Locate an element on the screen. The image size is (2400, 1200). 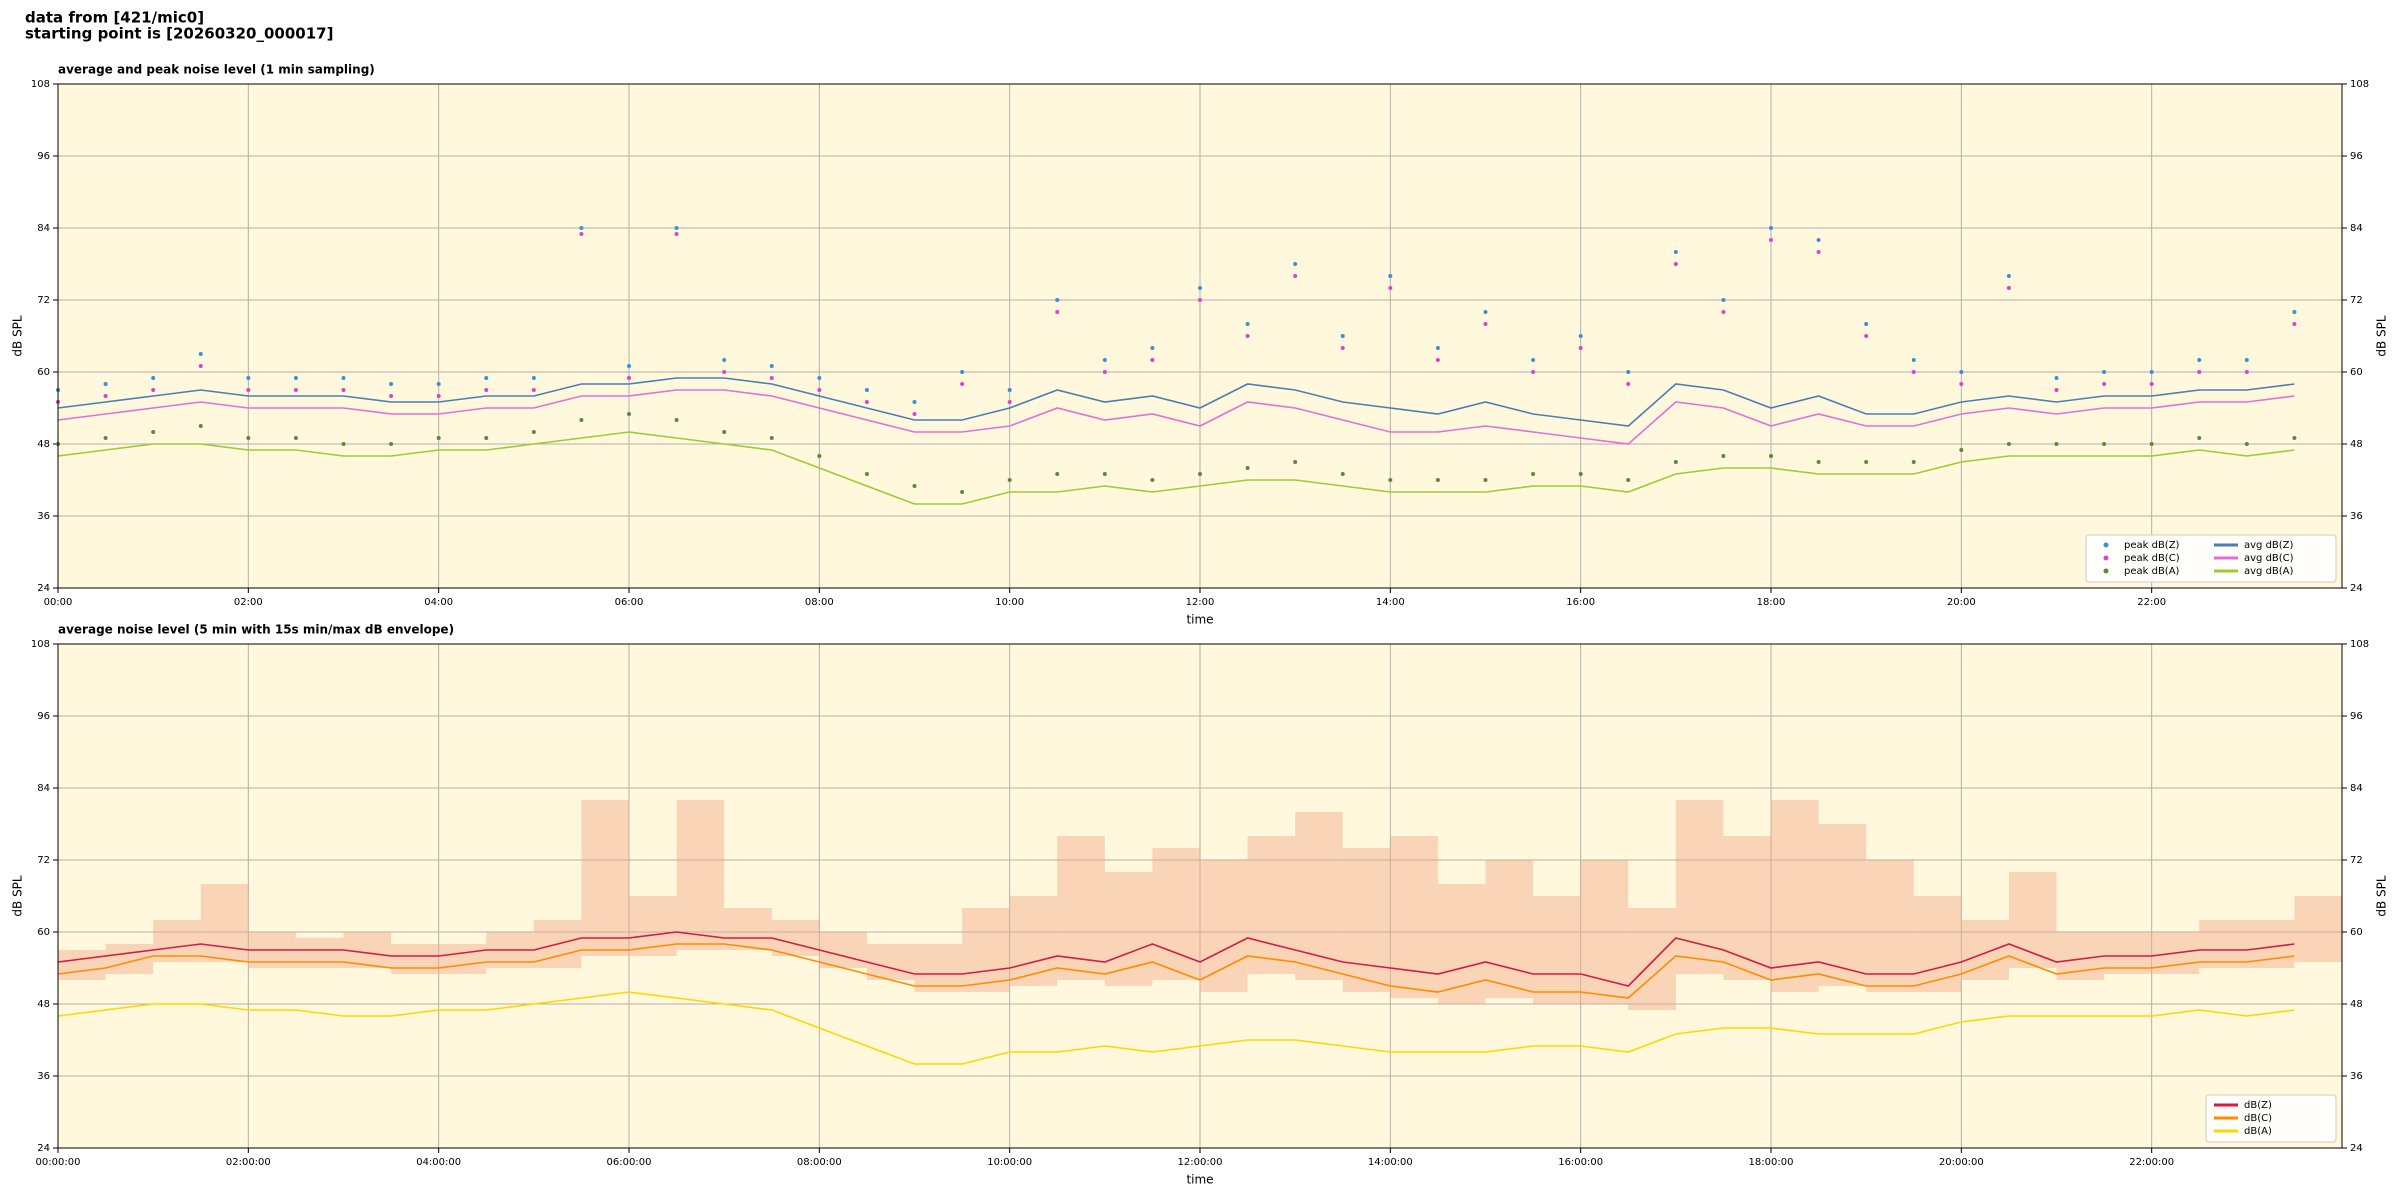
x-tick-label: 04:00 is located at coordinates (438, 602).